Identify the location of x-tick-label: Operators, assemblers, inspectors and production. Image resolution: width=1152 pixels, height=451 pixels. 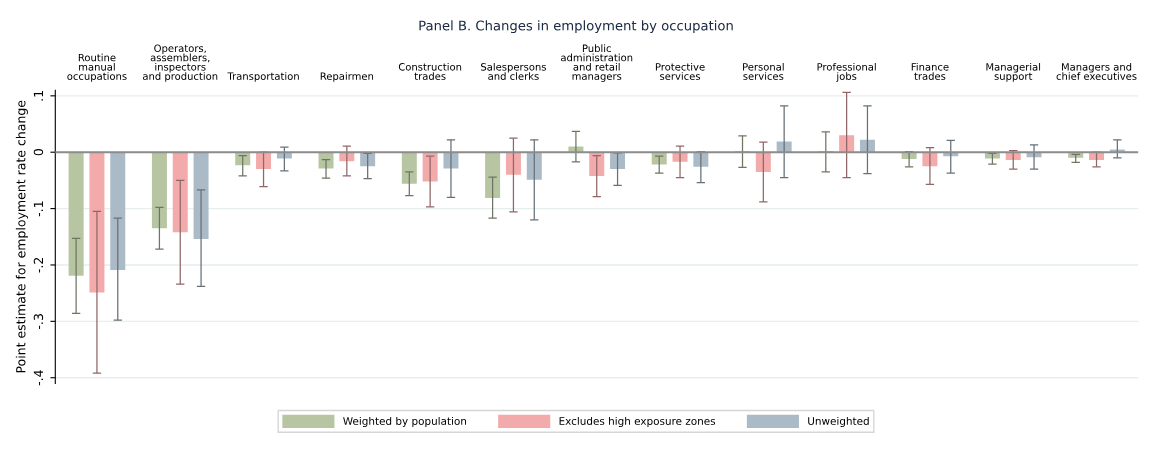
(180, 63).